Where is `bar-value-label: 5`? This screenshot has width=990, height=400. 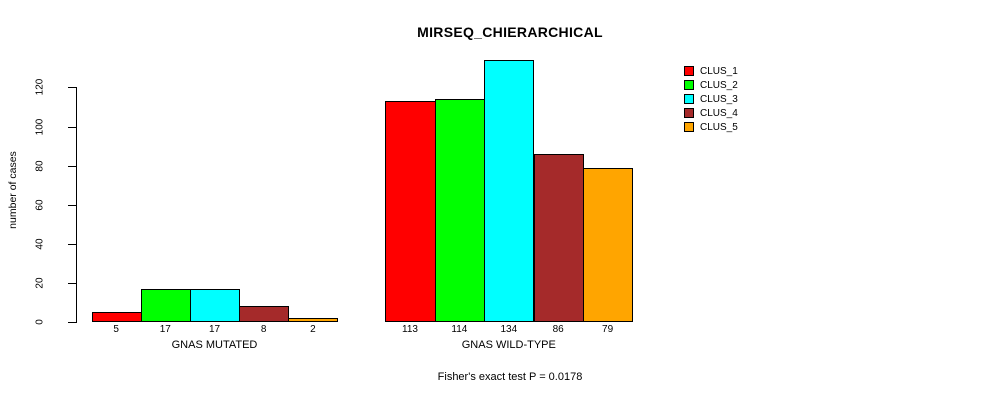
bar-value-label: 5 is located at coordinates (116, 329).